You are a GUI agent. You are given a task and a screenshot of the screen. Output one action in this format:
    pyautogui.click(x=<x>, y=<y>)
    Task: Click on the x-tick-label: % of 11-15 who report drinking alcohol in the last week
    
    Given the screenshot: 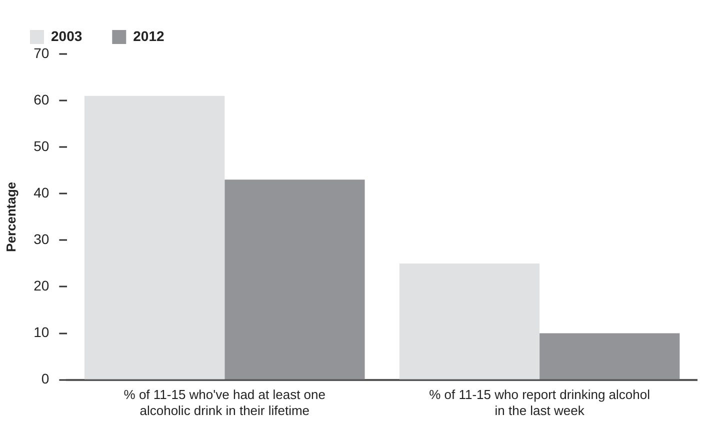 What is the action you would take?
    pyautogui.click(x=539, y=402)
    